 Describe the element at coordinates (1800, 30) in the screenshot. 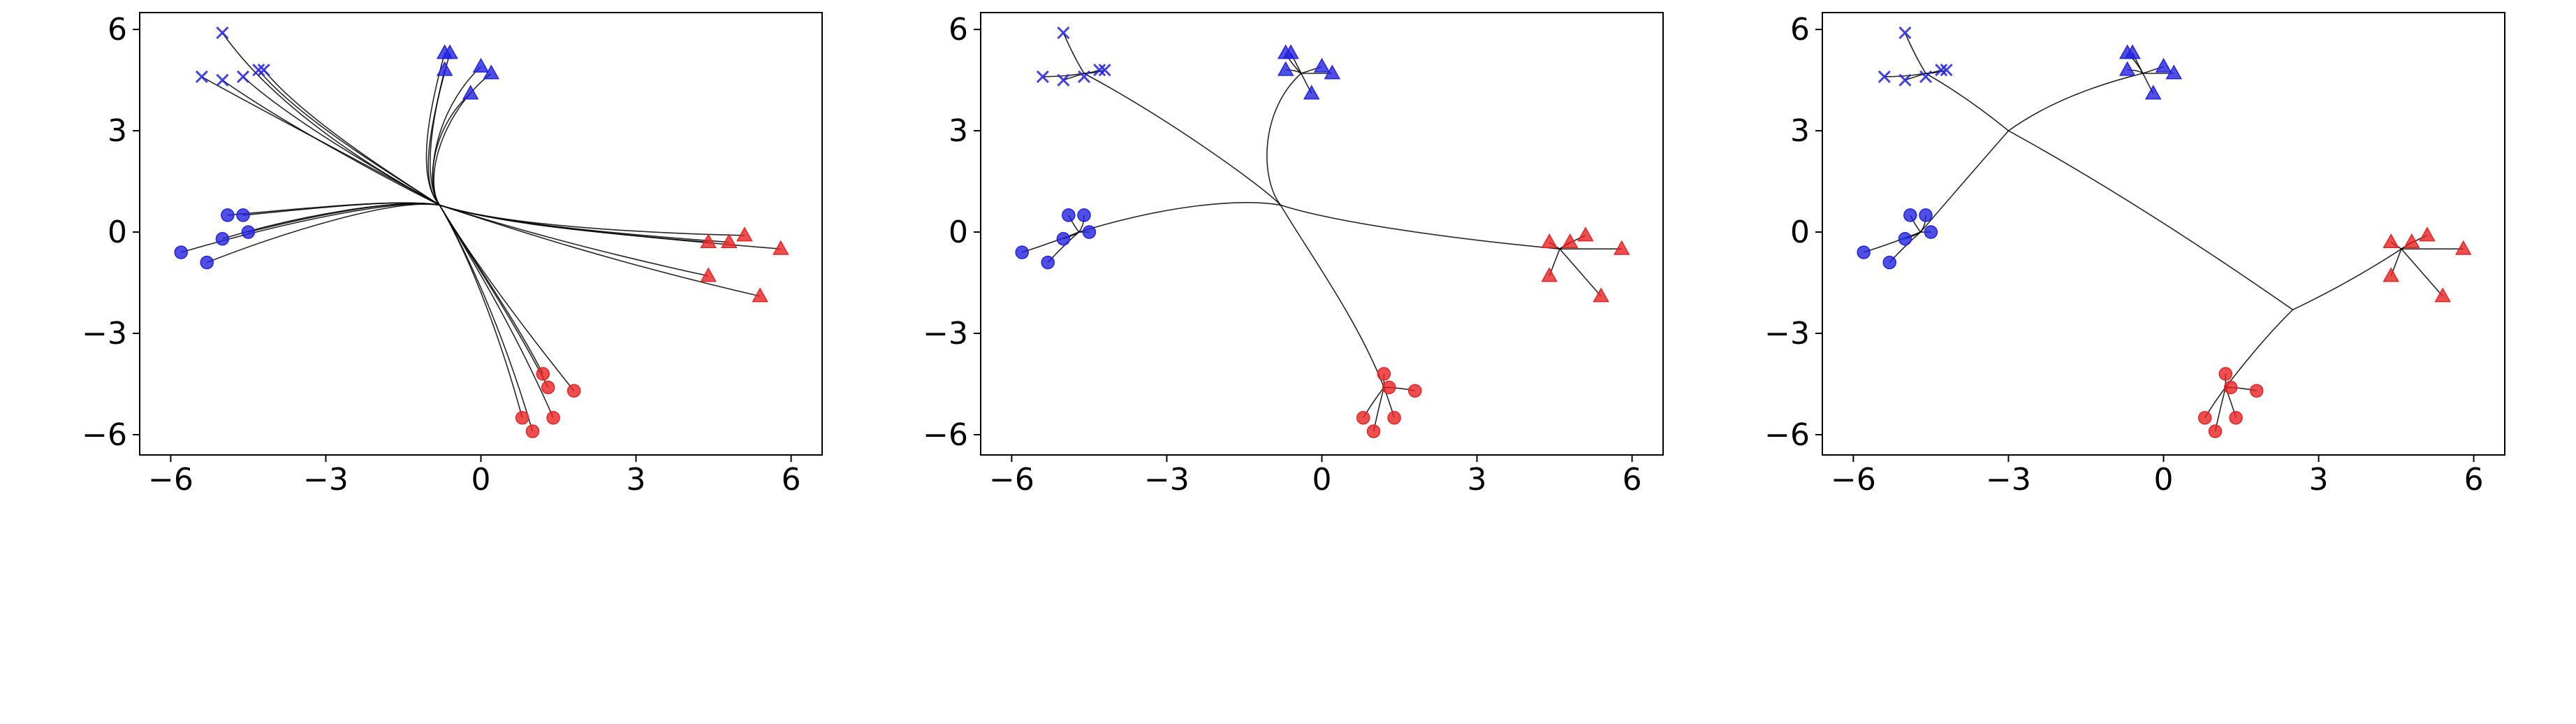

I see `y-tick-label: 6` at that location.